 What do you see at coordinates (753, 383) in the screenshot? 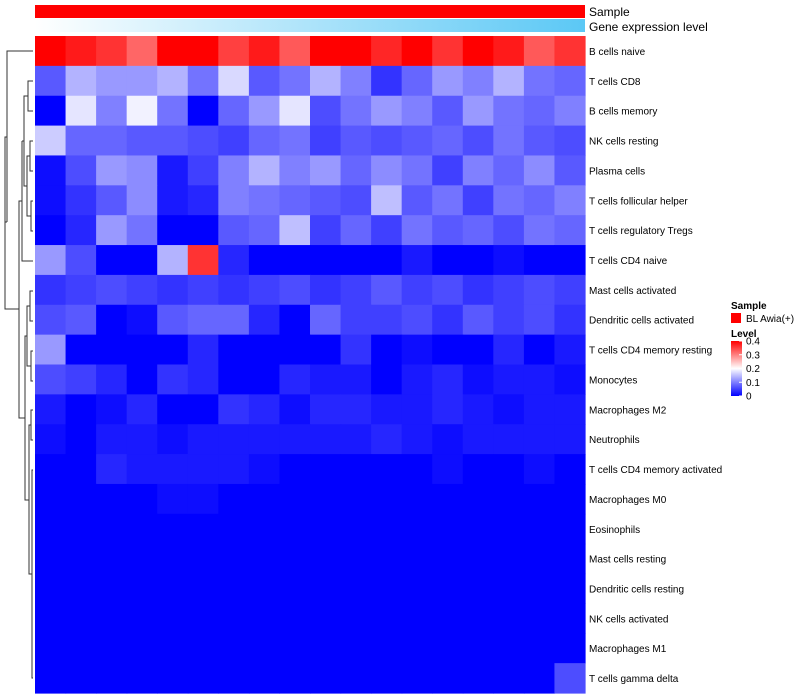
I see `legend-tick-label: 0.1` at bounding box center [753, 383].